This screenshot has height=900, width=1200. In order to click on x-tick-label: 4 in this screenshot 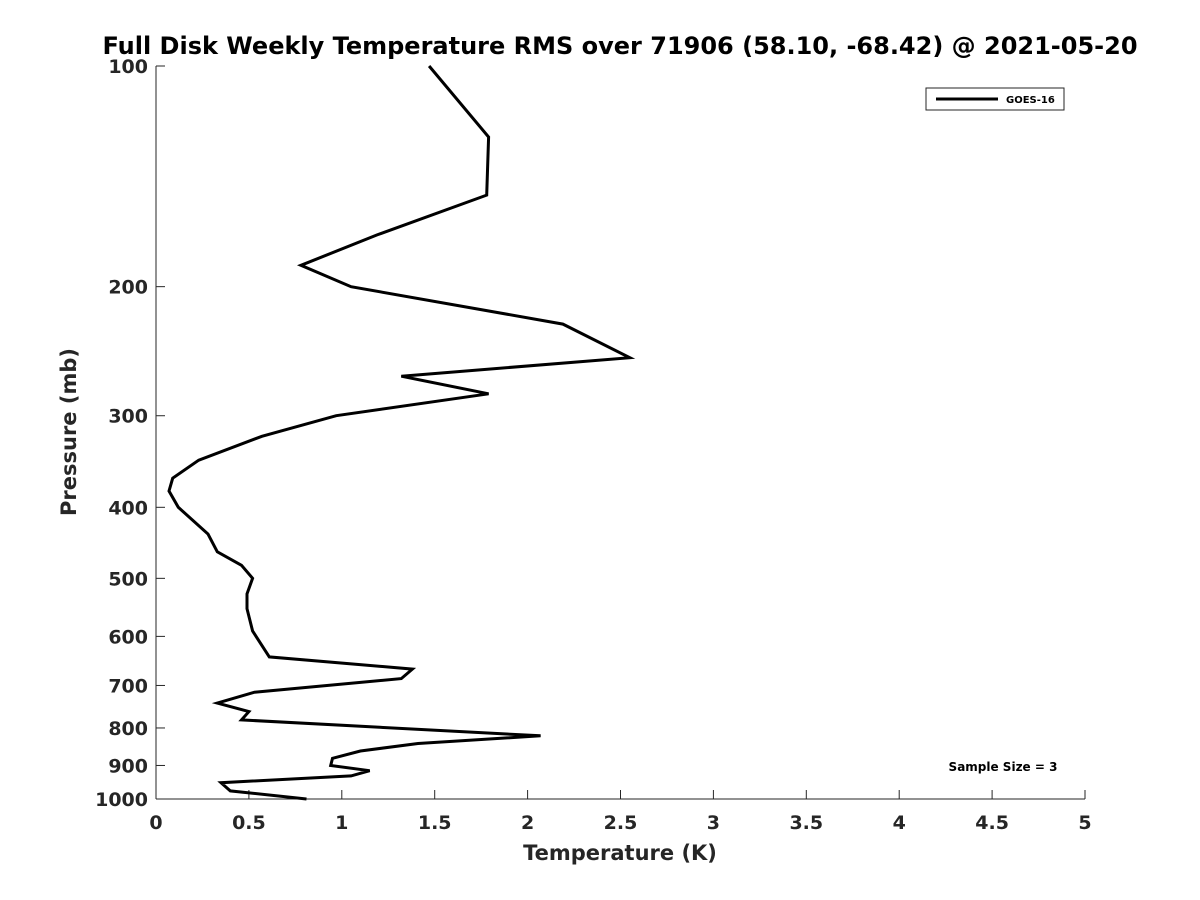, I will do `click(899, 823)`.